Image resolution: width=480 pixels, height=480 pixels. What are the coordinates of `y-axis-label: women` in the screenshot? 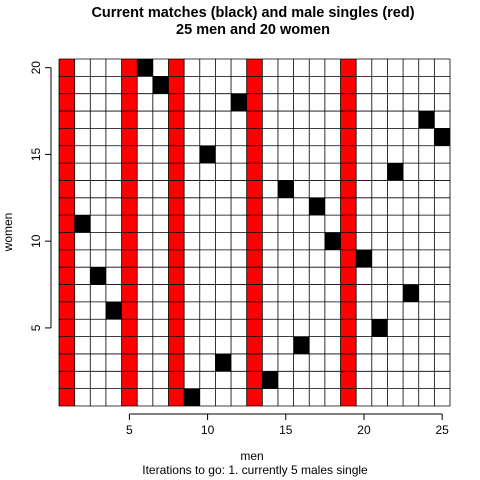 It's located at (8, 233).